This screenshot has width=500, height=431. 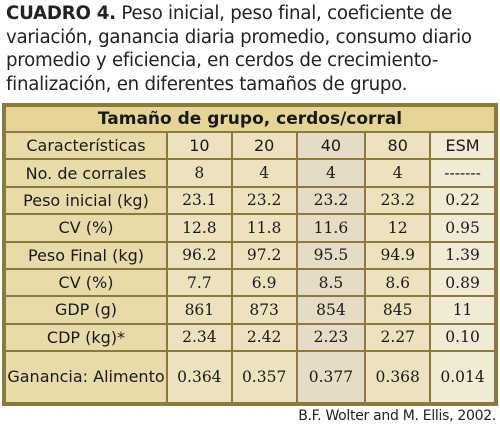 I want to click on table-cell: 0.22, so click(x=462, y=200).